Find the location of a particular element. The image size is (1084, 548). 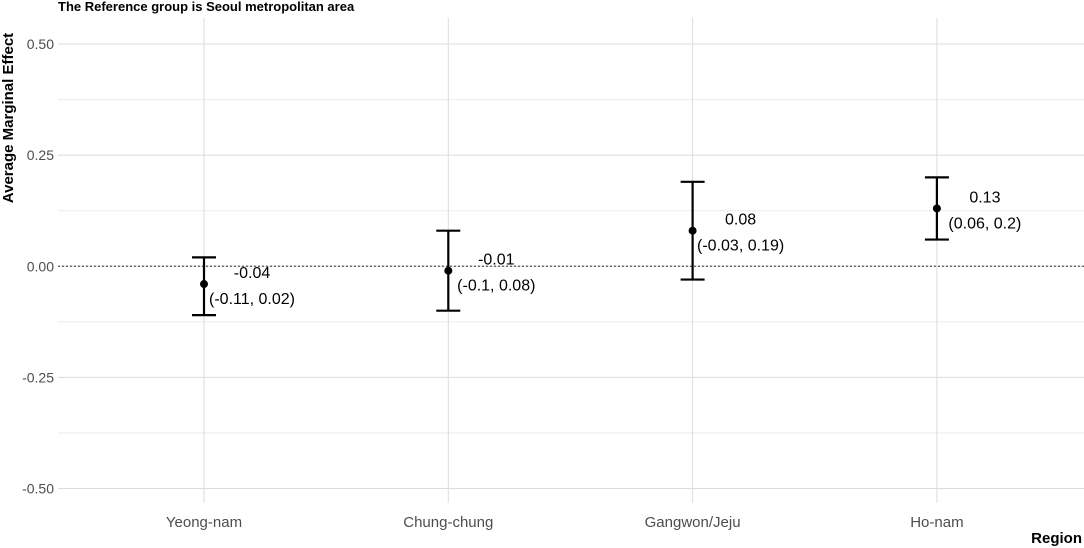

estimate-label: -0.01 is located at coordinates (496, 260).